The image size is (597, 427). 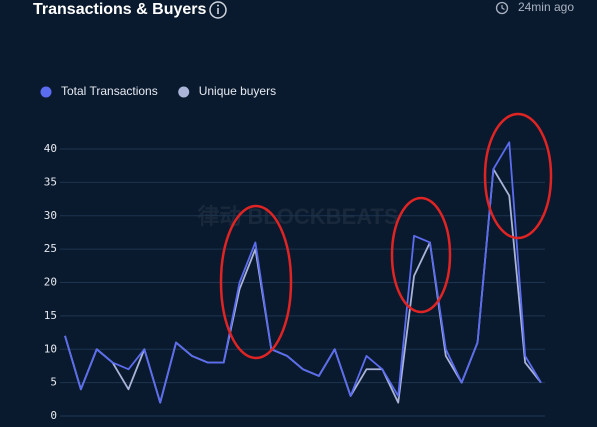 I want to click on y-tick-label: 15, so click(x=50, y=315).